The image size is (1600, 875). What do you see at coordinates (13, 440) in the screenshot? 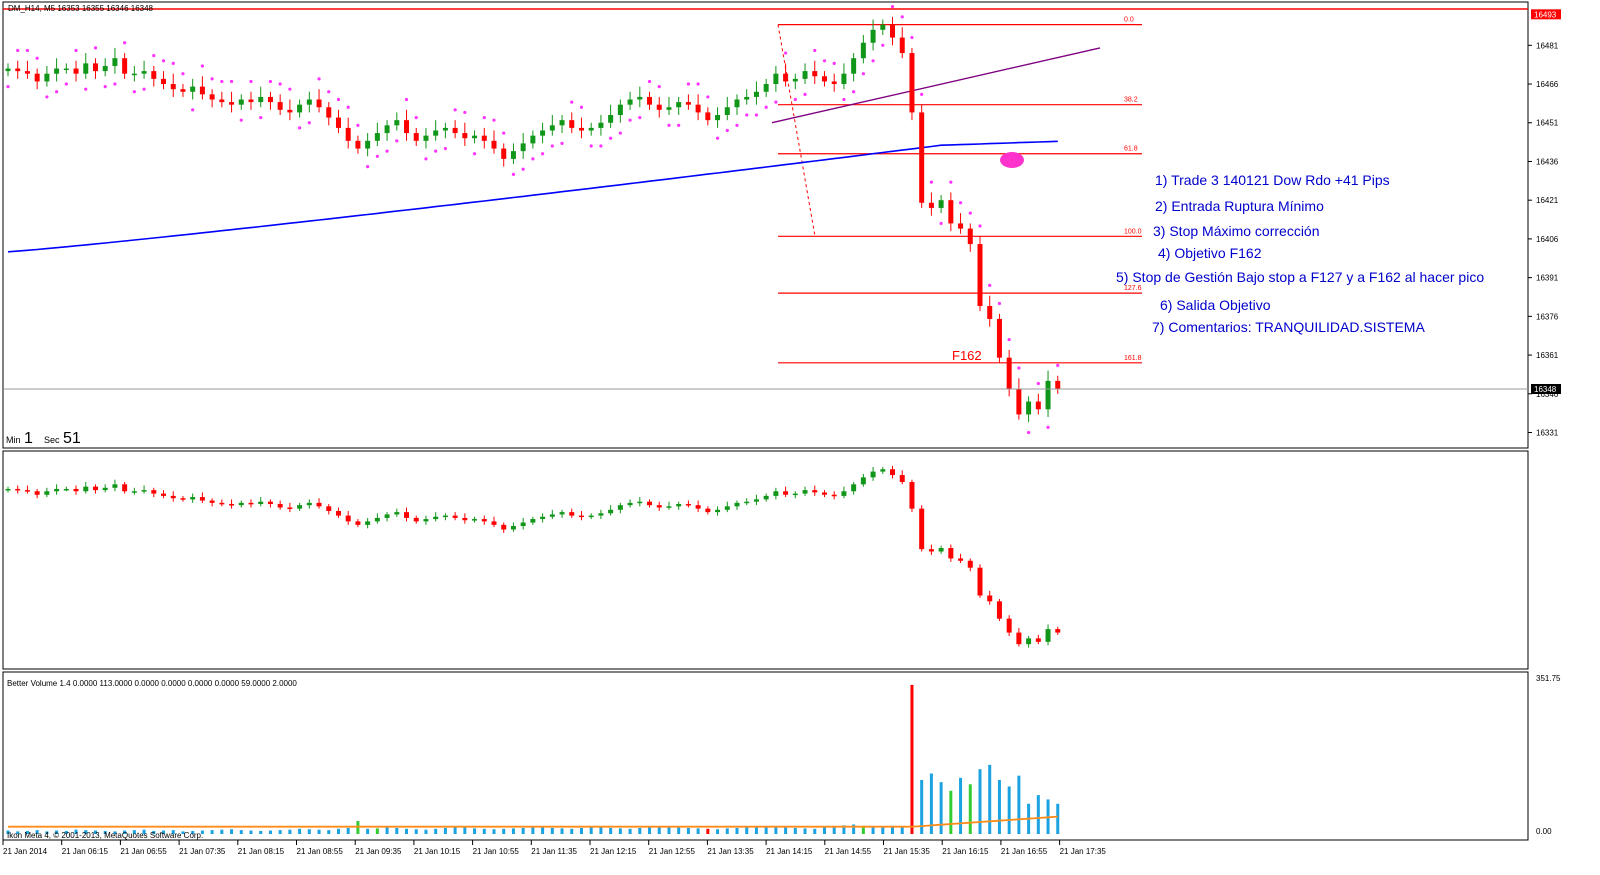
I see `timer-min-label: Min` at bounding box center [13, 440].